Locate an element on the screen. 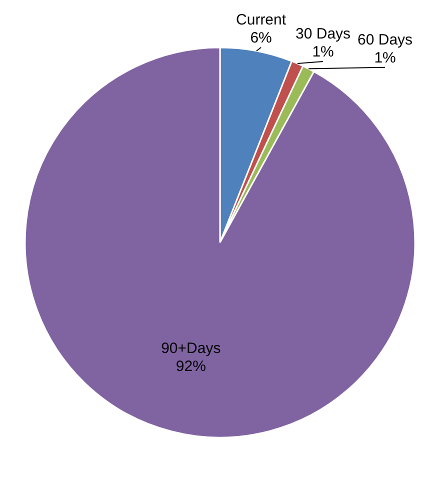 This screenshot has height=495, width=448. data-label: 6% is located at coordinates (261, 37).